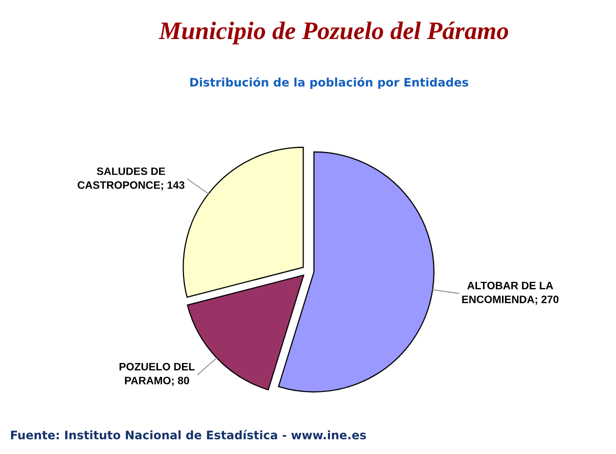  What do you see at coordinates (188, 435) in the screenshot?
I see `source-note: Fuente: Instituto Nacional de Estadística - www.ine.es` at bounding box center [188, 435].